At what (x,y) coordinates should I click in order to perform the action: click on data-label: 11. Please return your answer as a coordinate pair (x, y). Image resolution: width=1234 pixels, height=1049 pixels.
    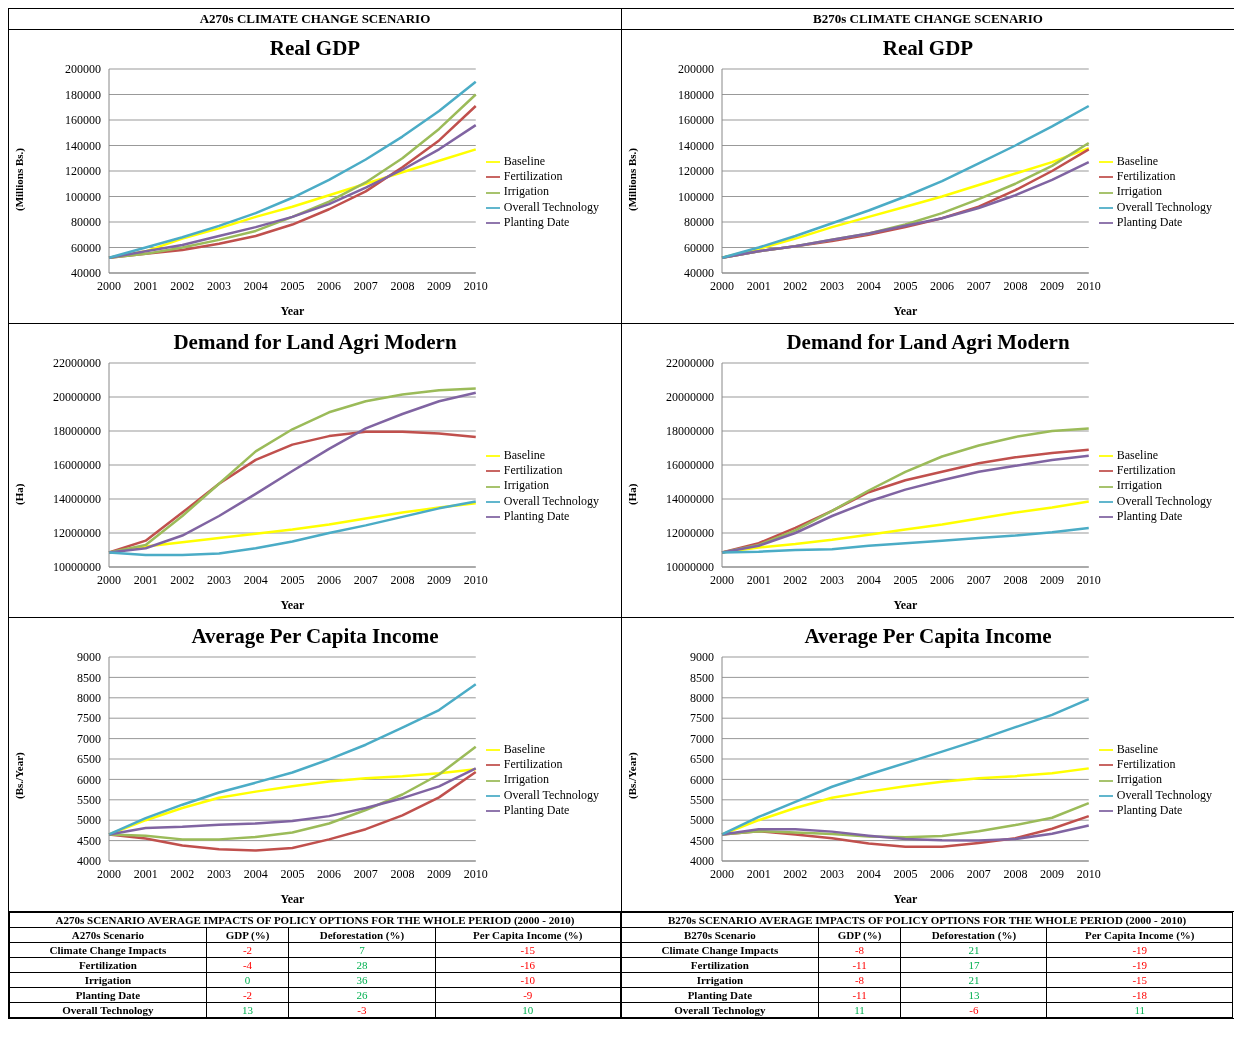
    Looking at the image, I should click on (1139, 1010).